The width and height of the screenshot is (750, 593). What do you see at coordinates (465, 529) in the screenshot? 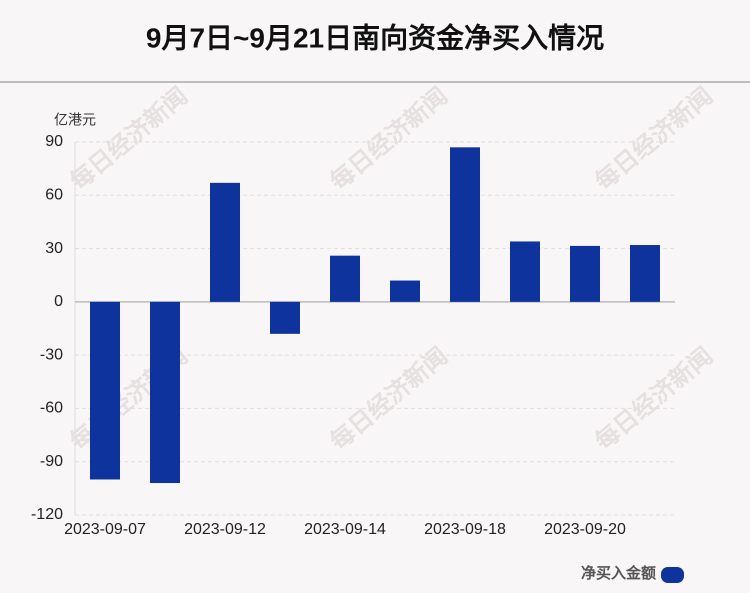
I see `x-tick-label: 2023-09-18` at bounding box center [465, 529].